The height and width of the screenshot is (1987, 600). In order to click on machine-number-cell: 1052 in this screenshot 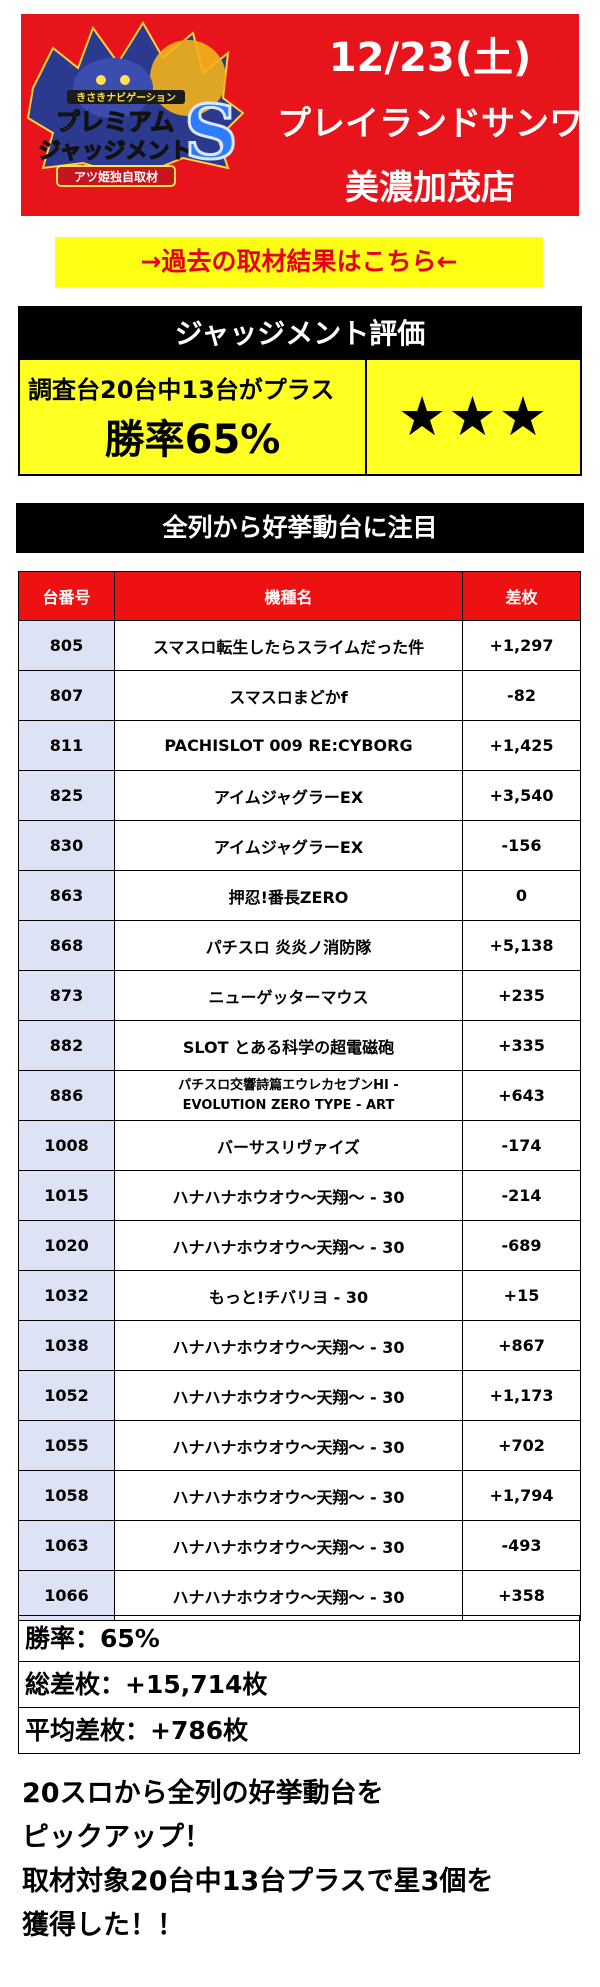, I will do `click(66, 1395)`.